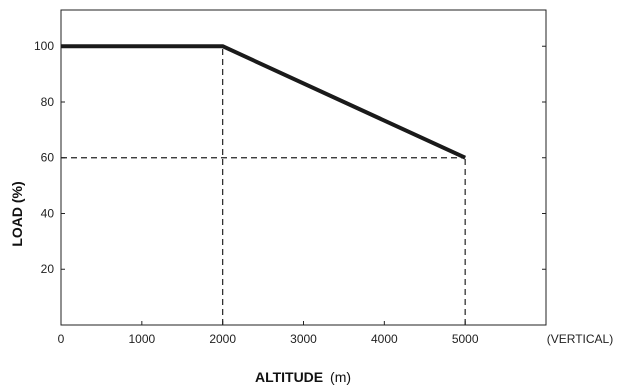  What do you see at coordinates (465, 339) in the screenshot?
I see `x-tick-label: 5000` at bounding box center [465, 339].